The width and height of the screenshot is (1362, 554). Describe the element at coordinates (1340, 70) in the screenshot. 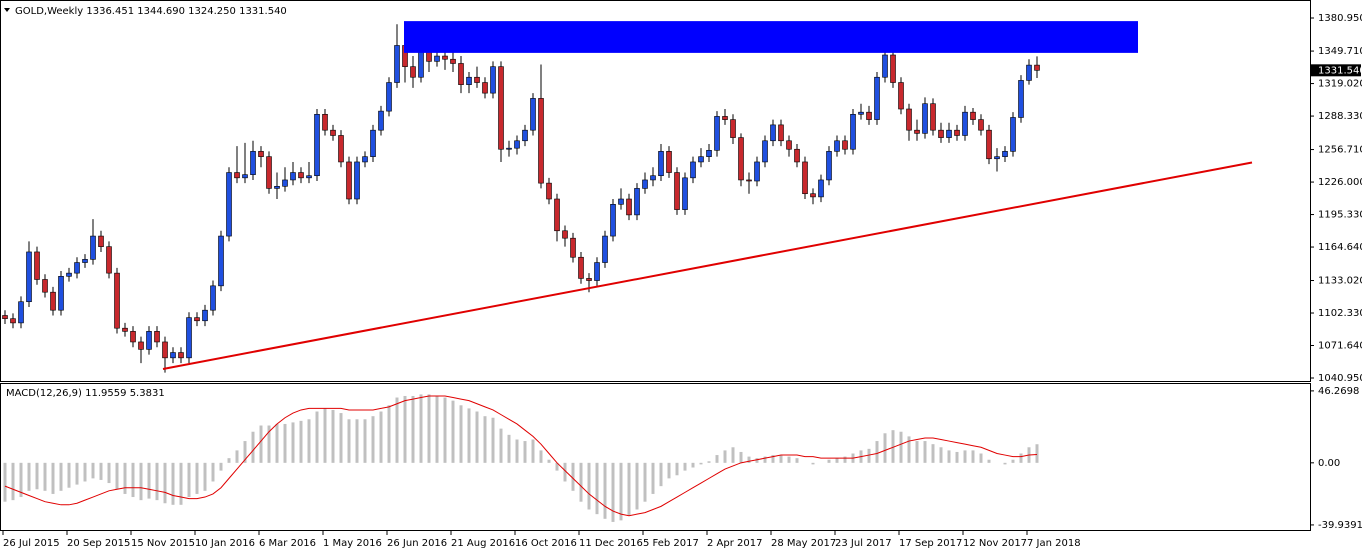

I see `price-tag-label: 1331.540` at that location.